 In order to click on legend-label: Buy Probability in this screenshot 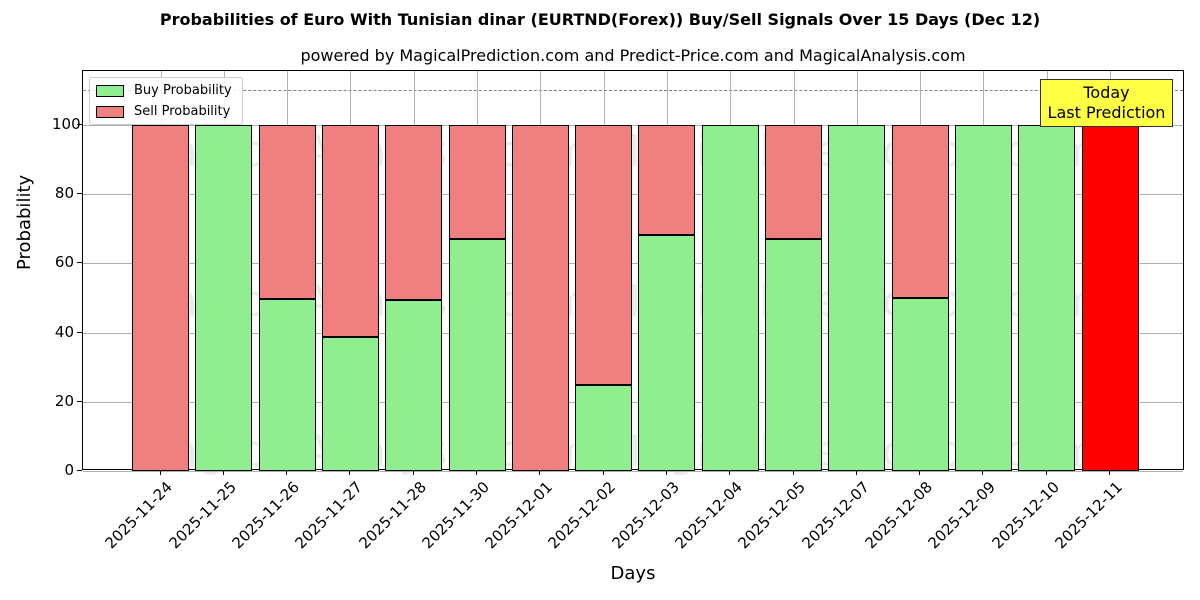, I will do `click(183, 90)`.